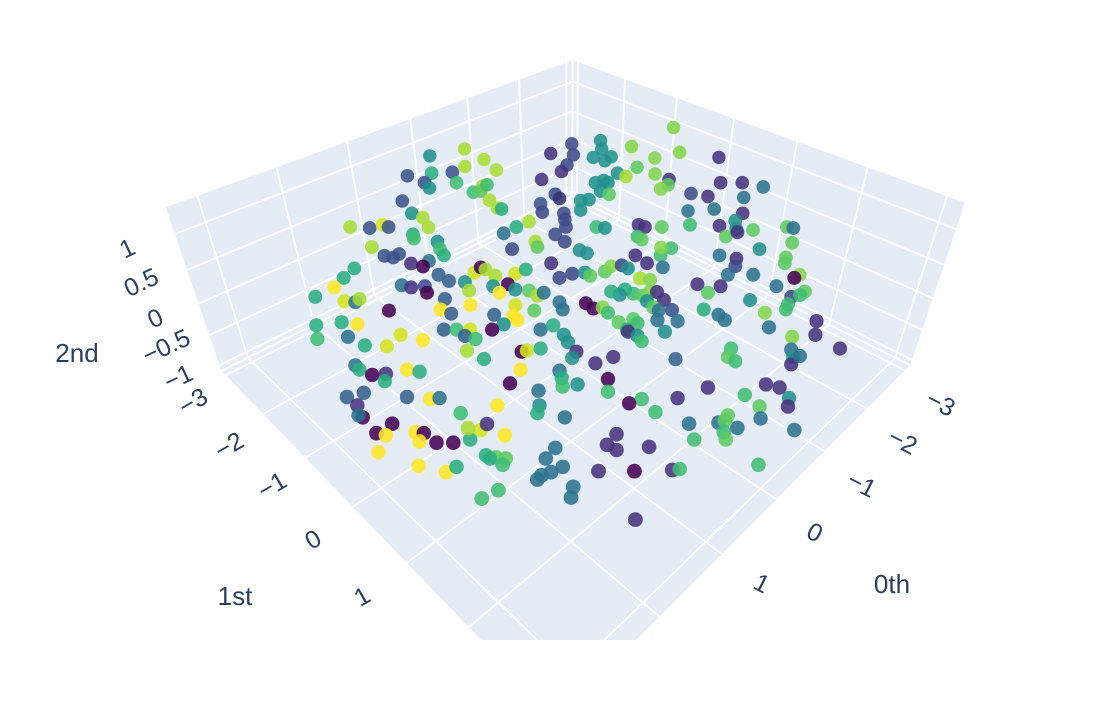 This screenshot has height=717, width=1097. I want to click on svg-text: 2nd, so click(76, 353).